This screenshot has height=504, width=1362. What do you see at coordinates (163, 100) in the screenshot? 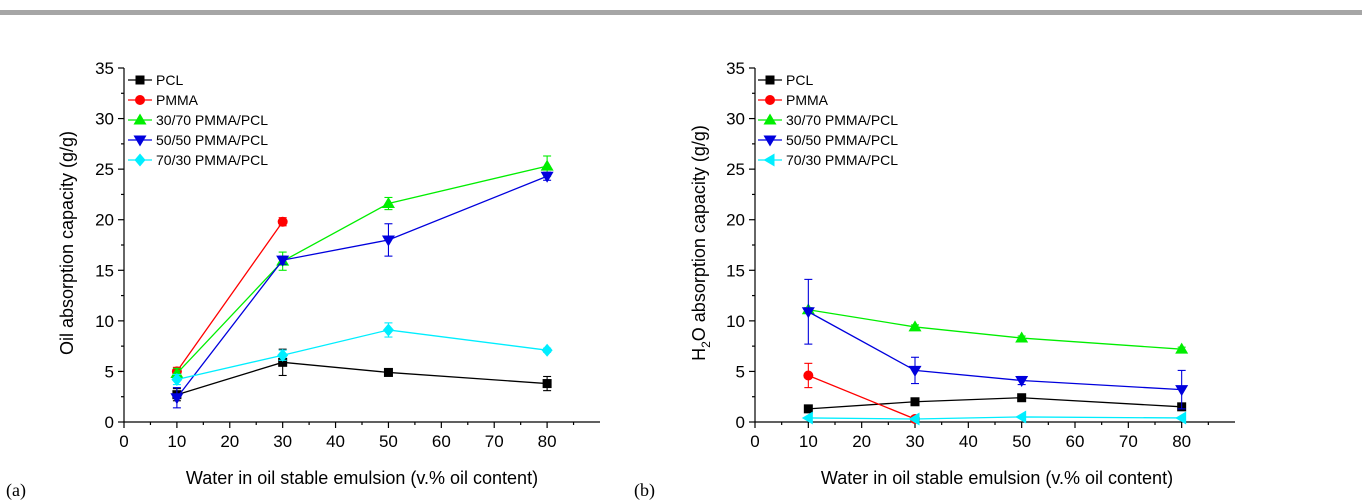
I see `panel-a-legend-entry: PMMA` at bounding box center [163, 100].